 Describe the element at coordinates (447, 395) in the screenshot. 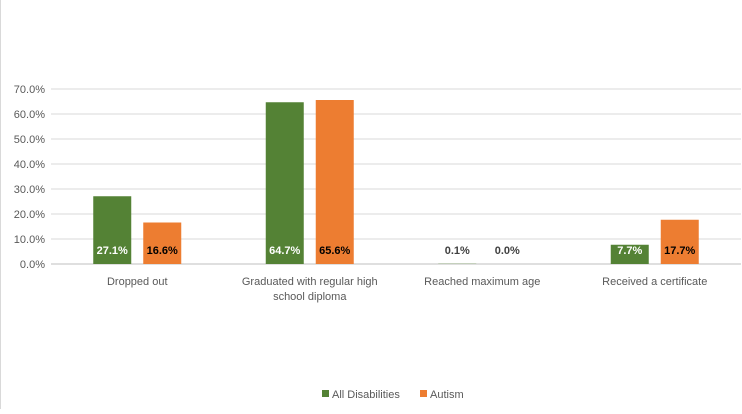

I see `legend-label: Autism` at that location.